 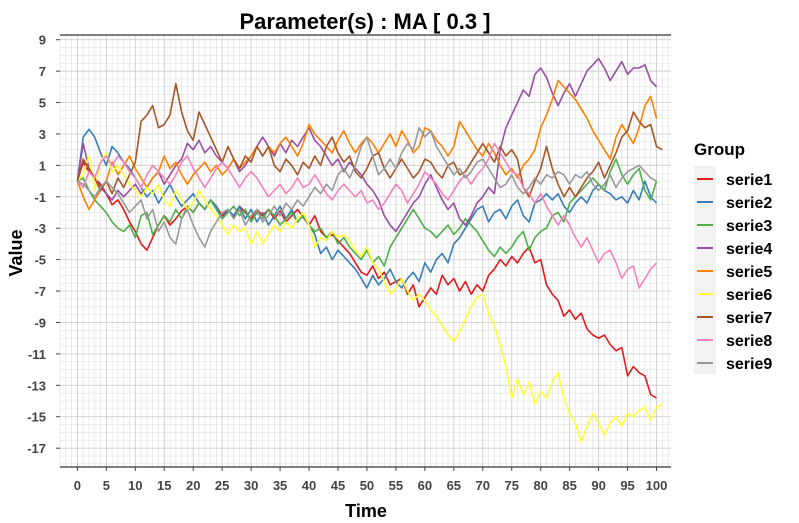 I want to click on x-tick-label: 70, so click(x=483, y=485).